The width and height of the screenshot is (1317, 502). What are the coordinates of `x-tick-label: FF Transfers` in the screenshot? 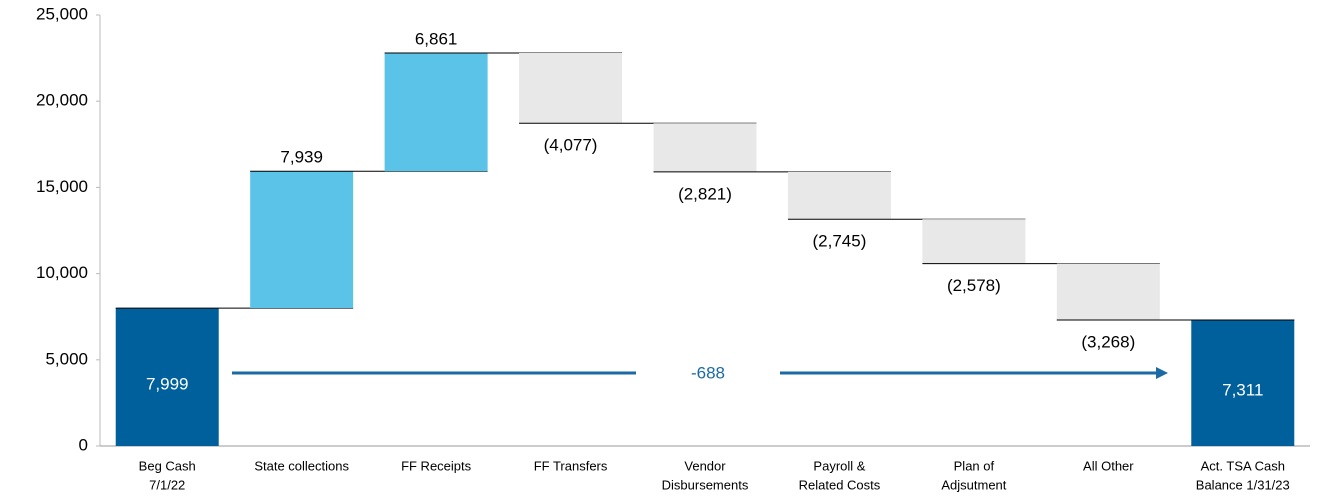 It's located at (571, 465).